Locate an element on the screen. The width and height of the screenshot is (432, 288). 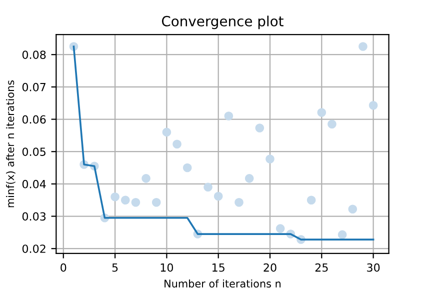
x-tick-label: 25 is located at coordinates (321, 267).